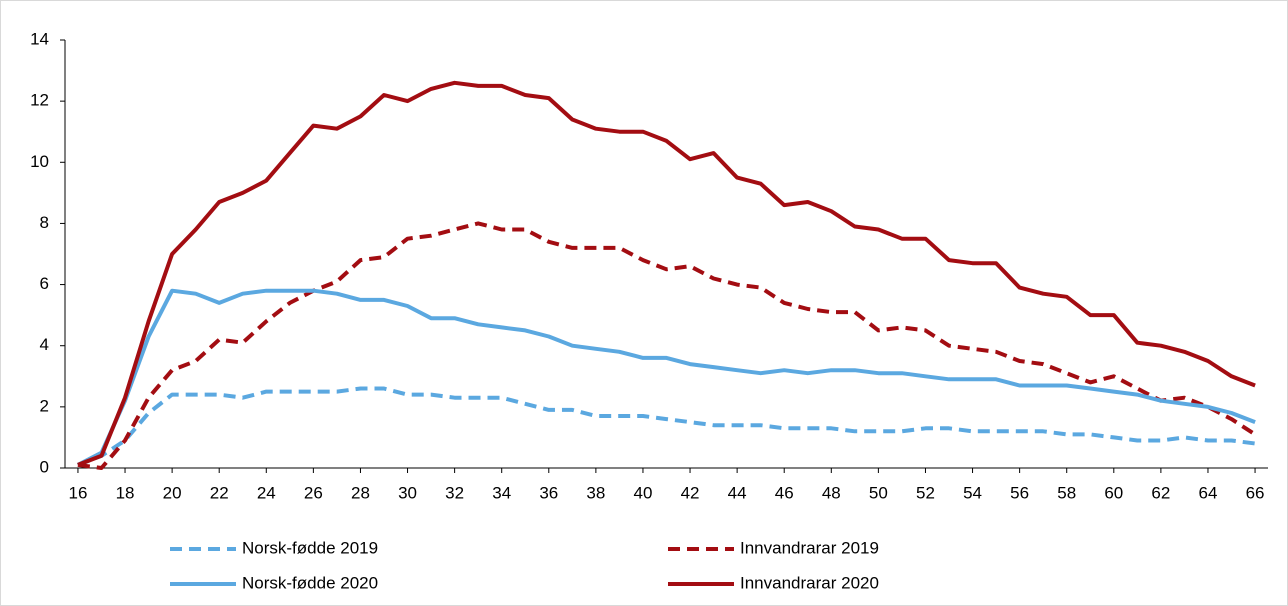 Image resolution: width=1288 pixels, height=606 pixels. Describe the element at coordinates (1208, 492) in the screenshot. I see `x-tick-label: 64` at that location.